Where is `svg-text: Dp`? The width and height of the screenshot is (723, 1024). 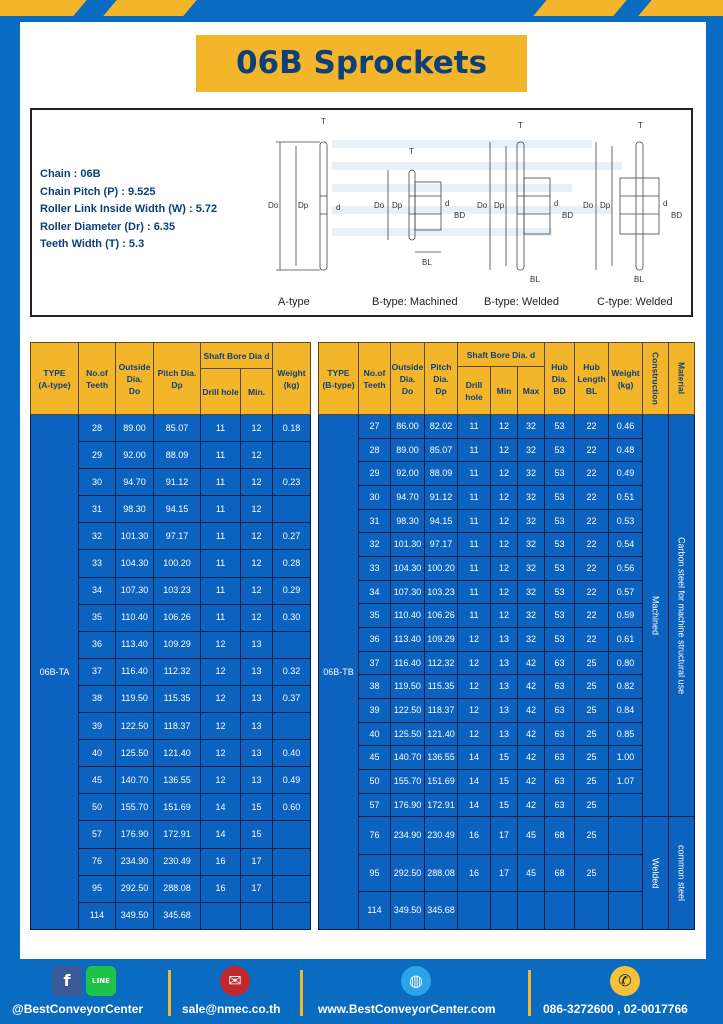
svg-text: Dp is located at coordinates (499, 205).